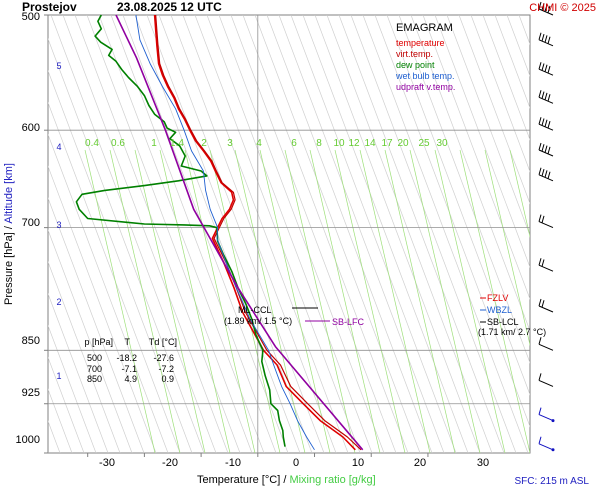  Describe the element at coordinates (58, 147) in the screenshot. I see `altitude-tick: 4` at that location.